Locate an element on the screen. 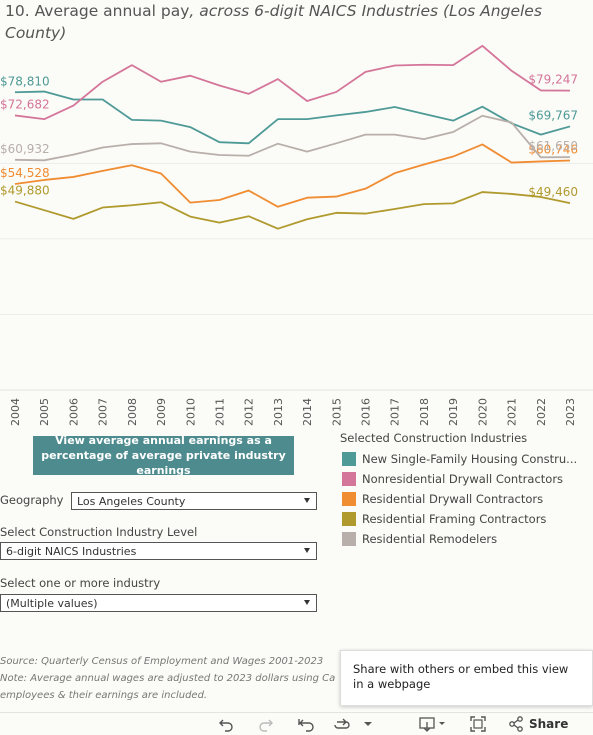 The width and height of the screenshot is (593, 735). legend-item-residential-drywall: Residential Drywall Contractors is located at coordinates (442, 499).